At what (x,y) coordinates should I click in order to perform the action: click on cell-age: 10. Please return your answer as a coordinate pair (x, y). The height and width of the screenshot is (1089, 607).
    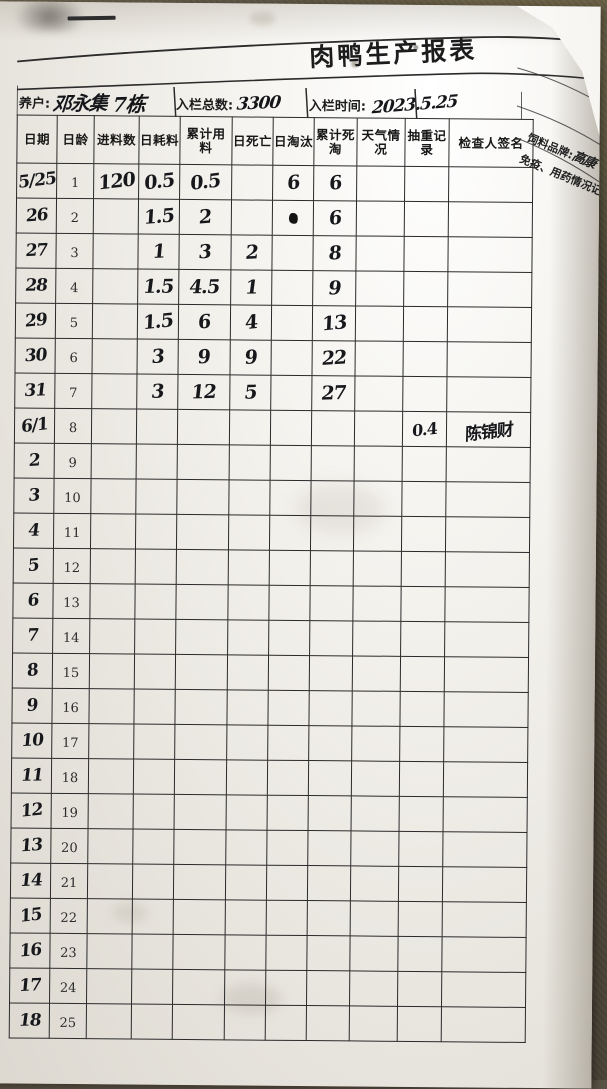
    Looking at the image, I should click on (72, 495).